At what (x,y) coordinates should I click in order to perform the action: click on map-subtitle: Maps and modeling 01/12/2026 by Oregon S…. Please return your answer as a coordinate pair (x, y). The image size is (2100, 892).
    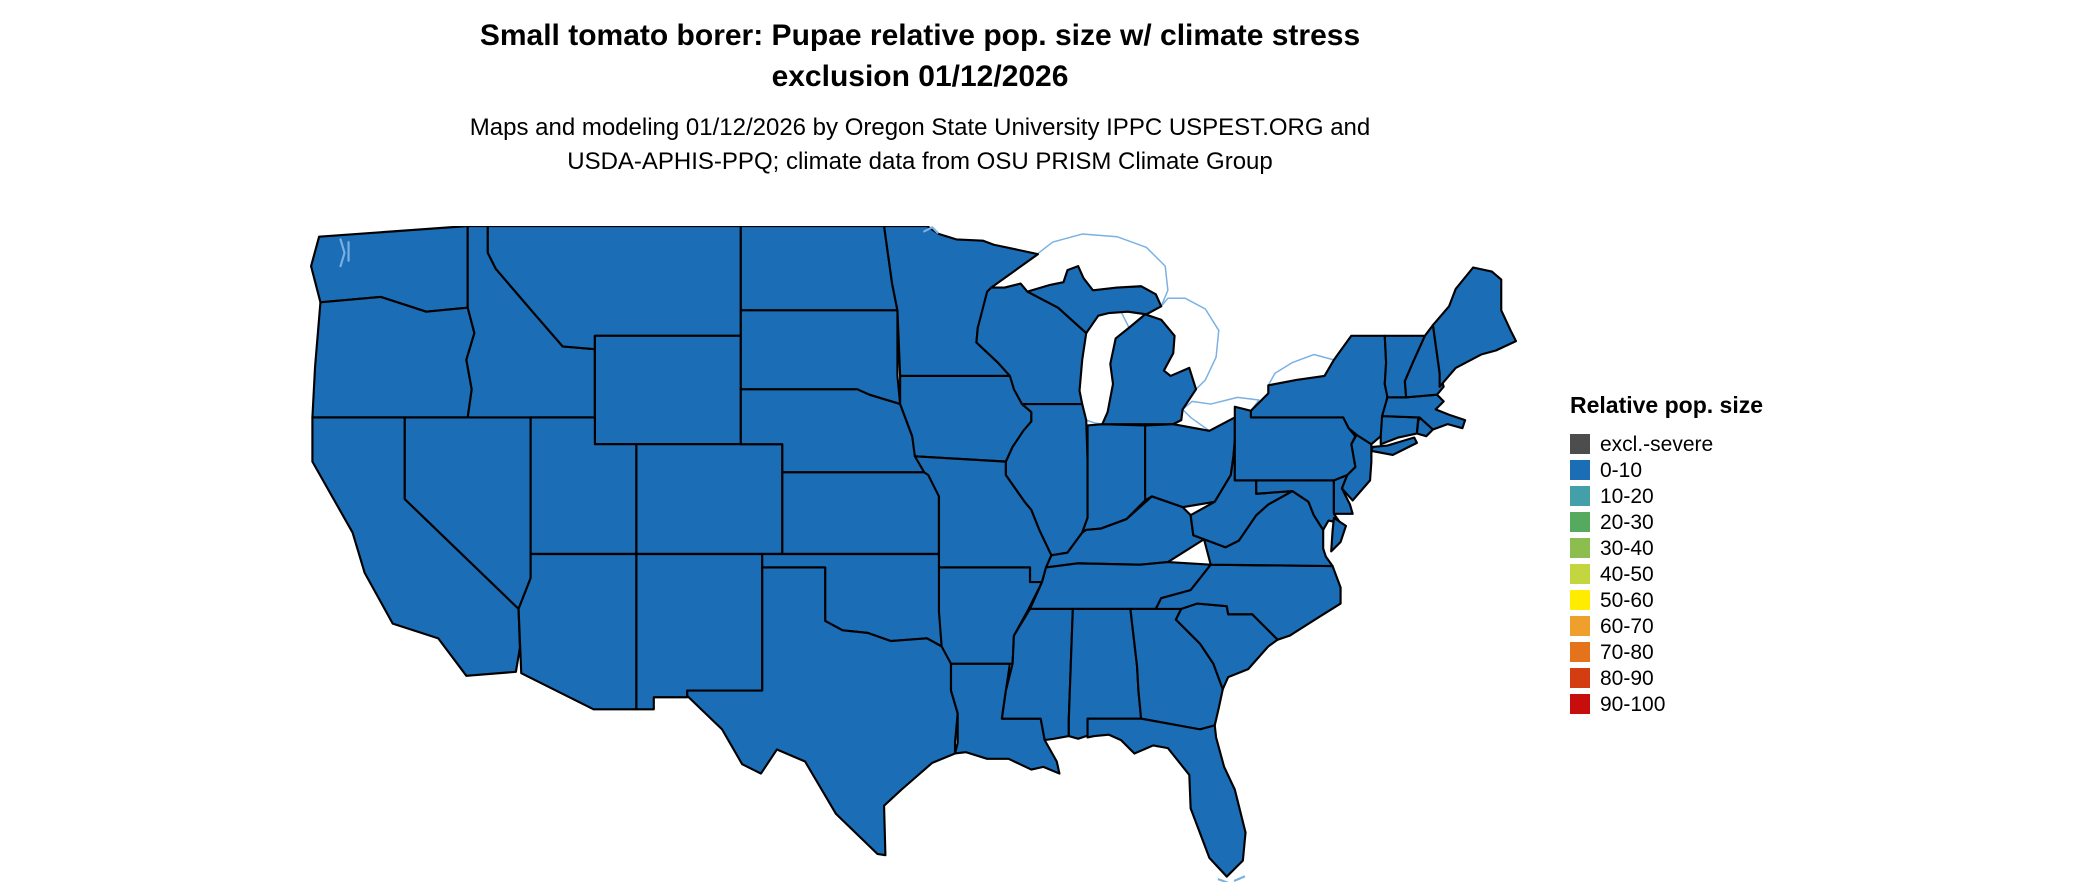
    Looking at the image, I should click on (920, 144).